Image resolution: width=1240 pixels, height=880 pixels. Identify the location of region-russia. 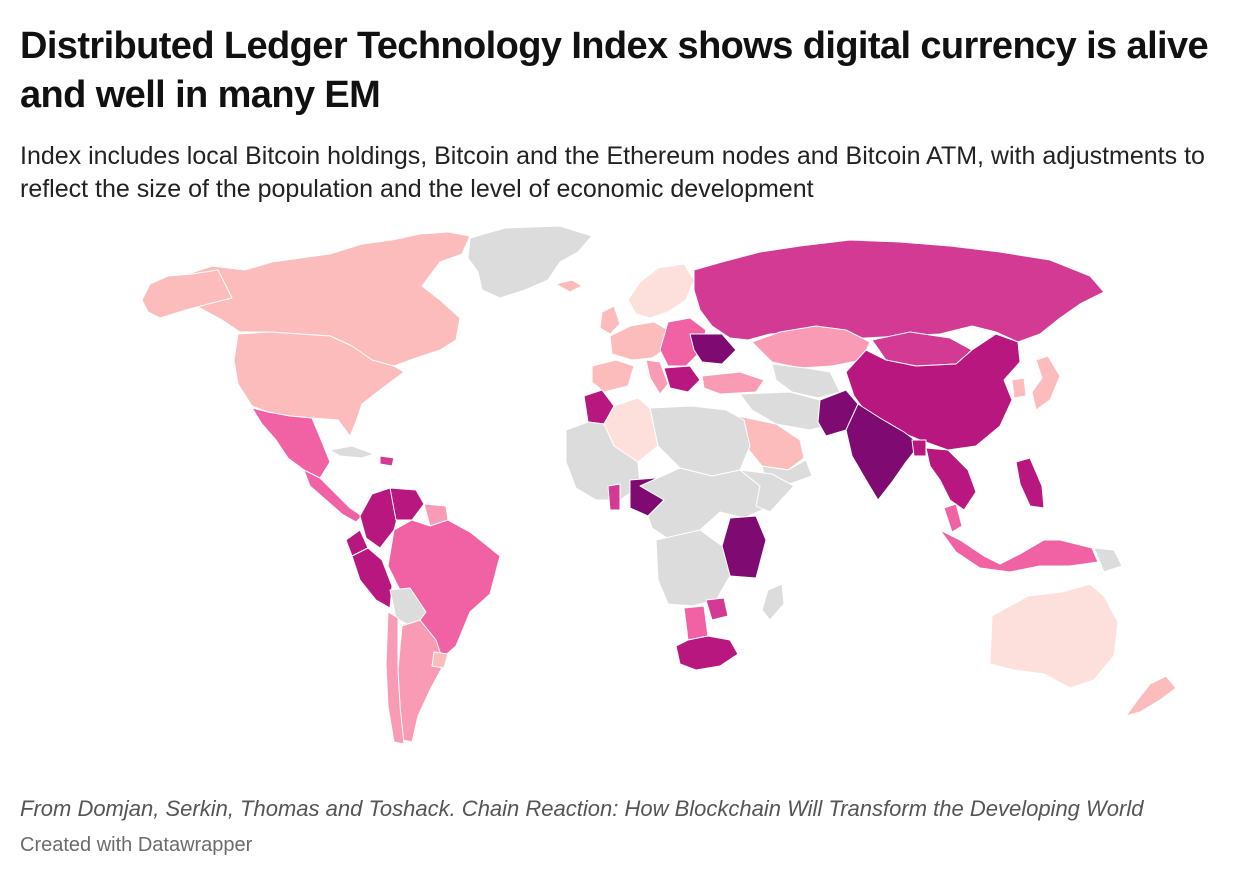
(899, 291).